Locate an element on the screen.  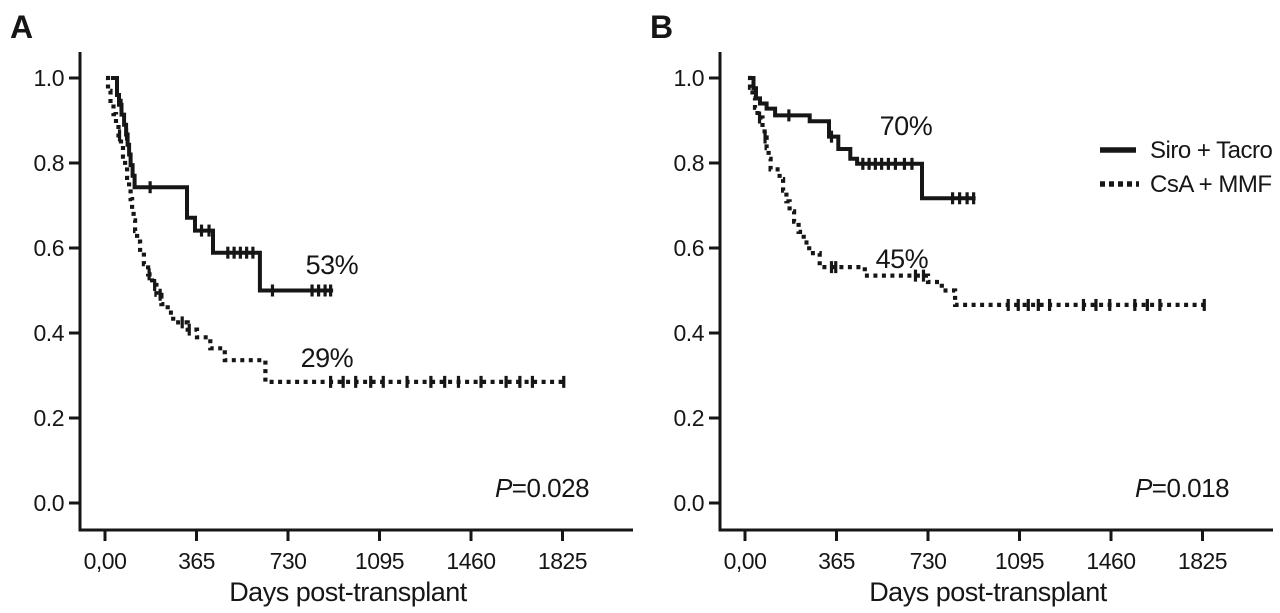
panel-title: A is located at coordinates (21, 27).